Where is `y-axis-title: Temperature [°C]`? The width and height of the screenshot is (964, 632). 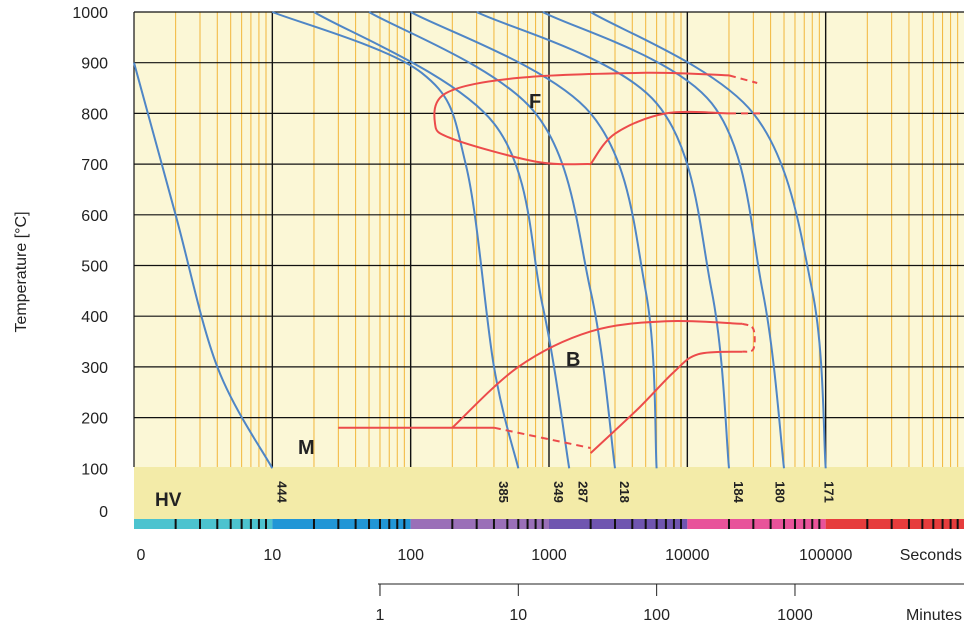
y-axis-title: Temperature [°C] is located at coordinates (21, 271).